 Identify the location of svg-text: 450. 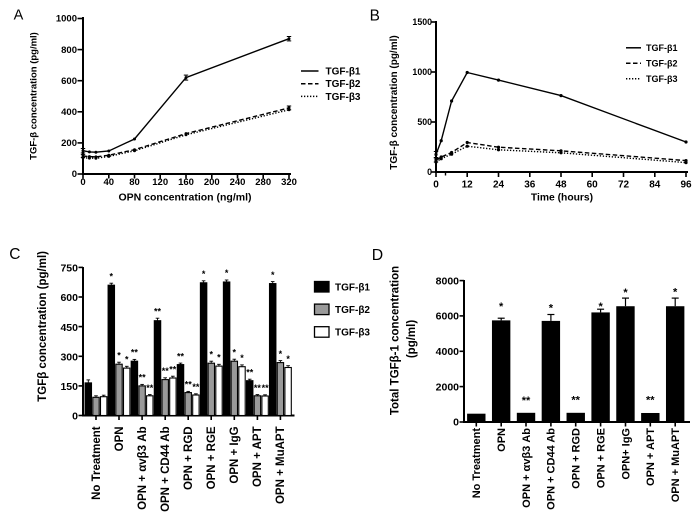
(69, 328).